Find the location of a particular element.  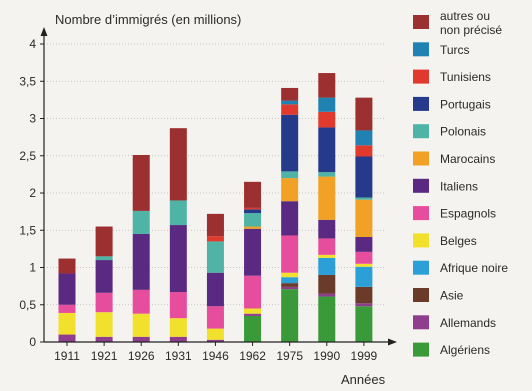

legend-item: Espagnols is located at coordinates (454, 213).